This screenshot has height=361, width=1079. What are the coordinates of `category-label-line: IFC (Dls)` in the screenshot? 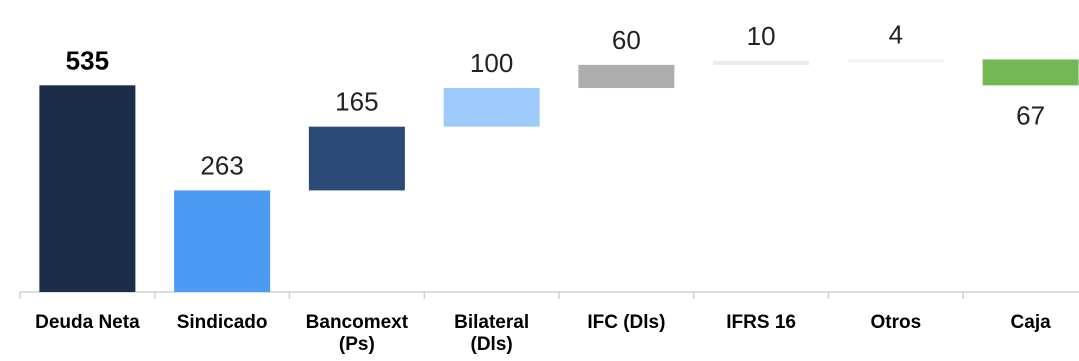 It's located at (626, 322).